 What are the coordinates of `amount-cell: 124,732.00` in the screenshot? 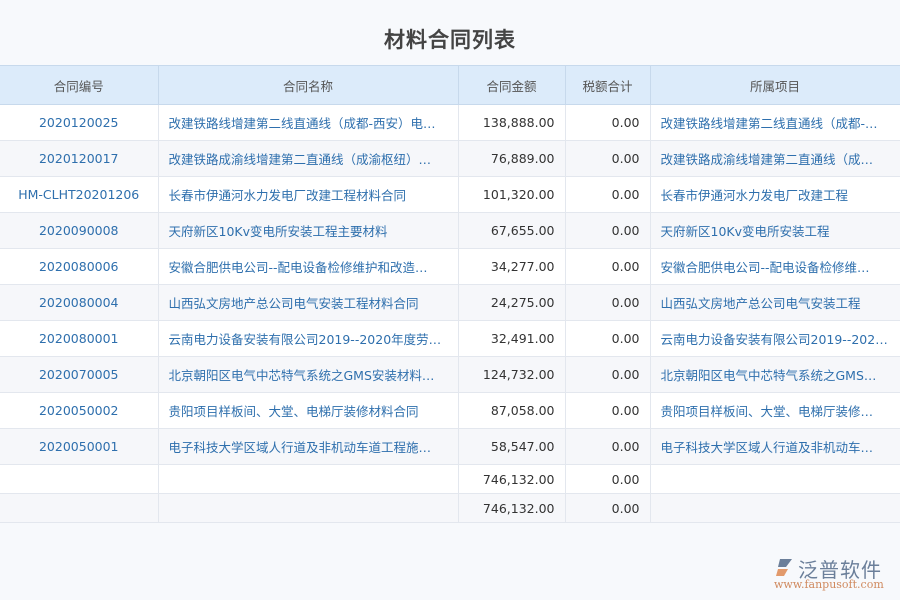 It's located at (512, 374).